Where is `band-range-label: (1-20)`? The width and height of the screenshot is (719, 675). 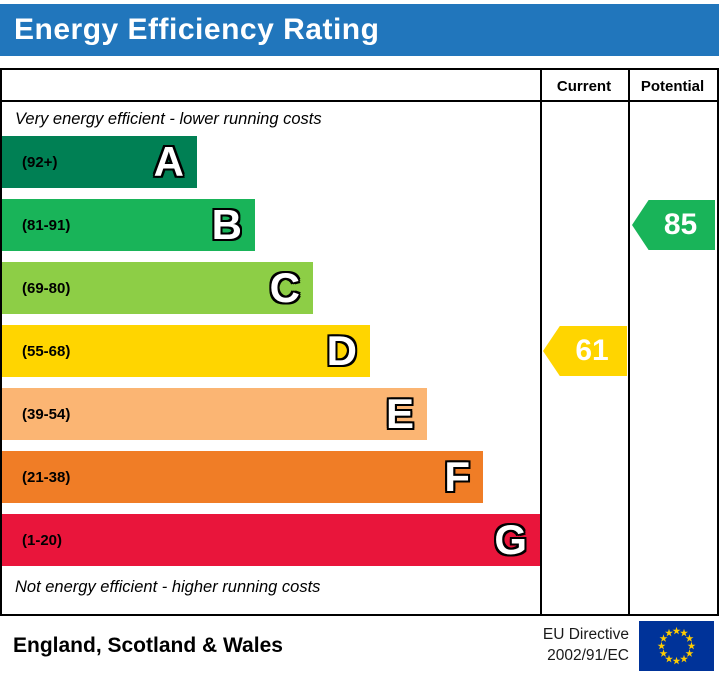 band-range-label: (1-20) is located at coordinates (42, 540).